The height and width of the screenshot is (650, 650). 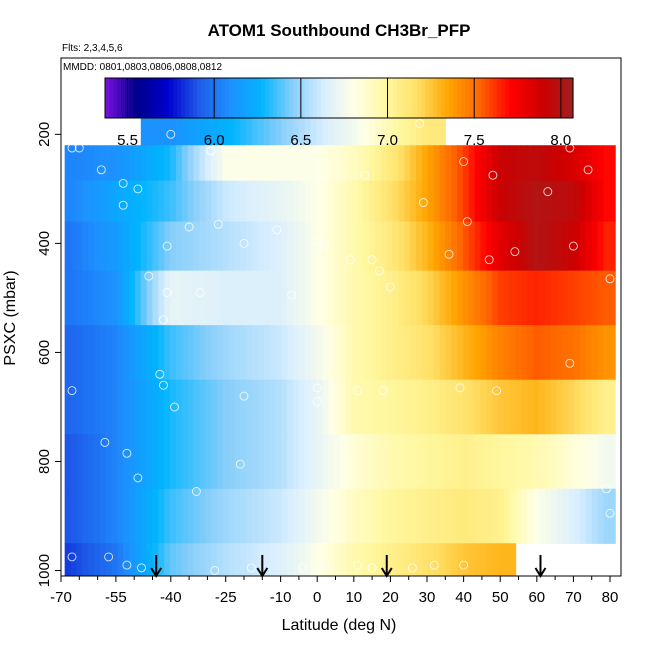 What do you see at coordinates (226, 597) in the screenshot?
I see `x-tick-label: -25` at bounding box center [226, 597].